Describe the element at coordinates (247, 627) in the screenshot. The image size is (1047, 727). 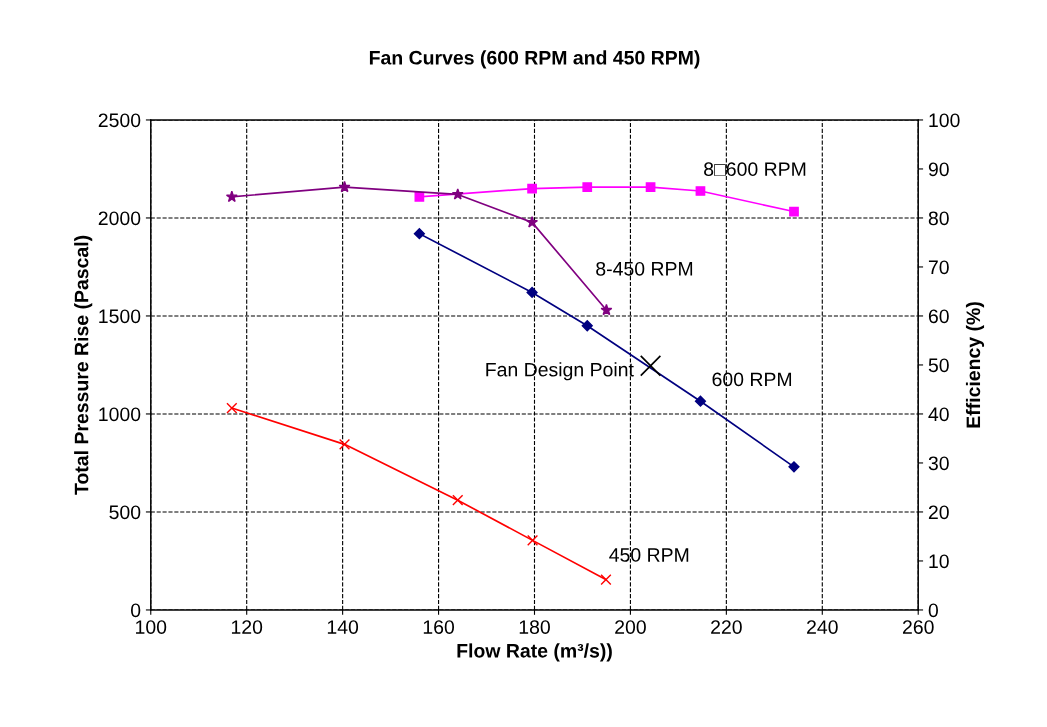
I see `x-tick-label: 120` at that location.